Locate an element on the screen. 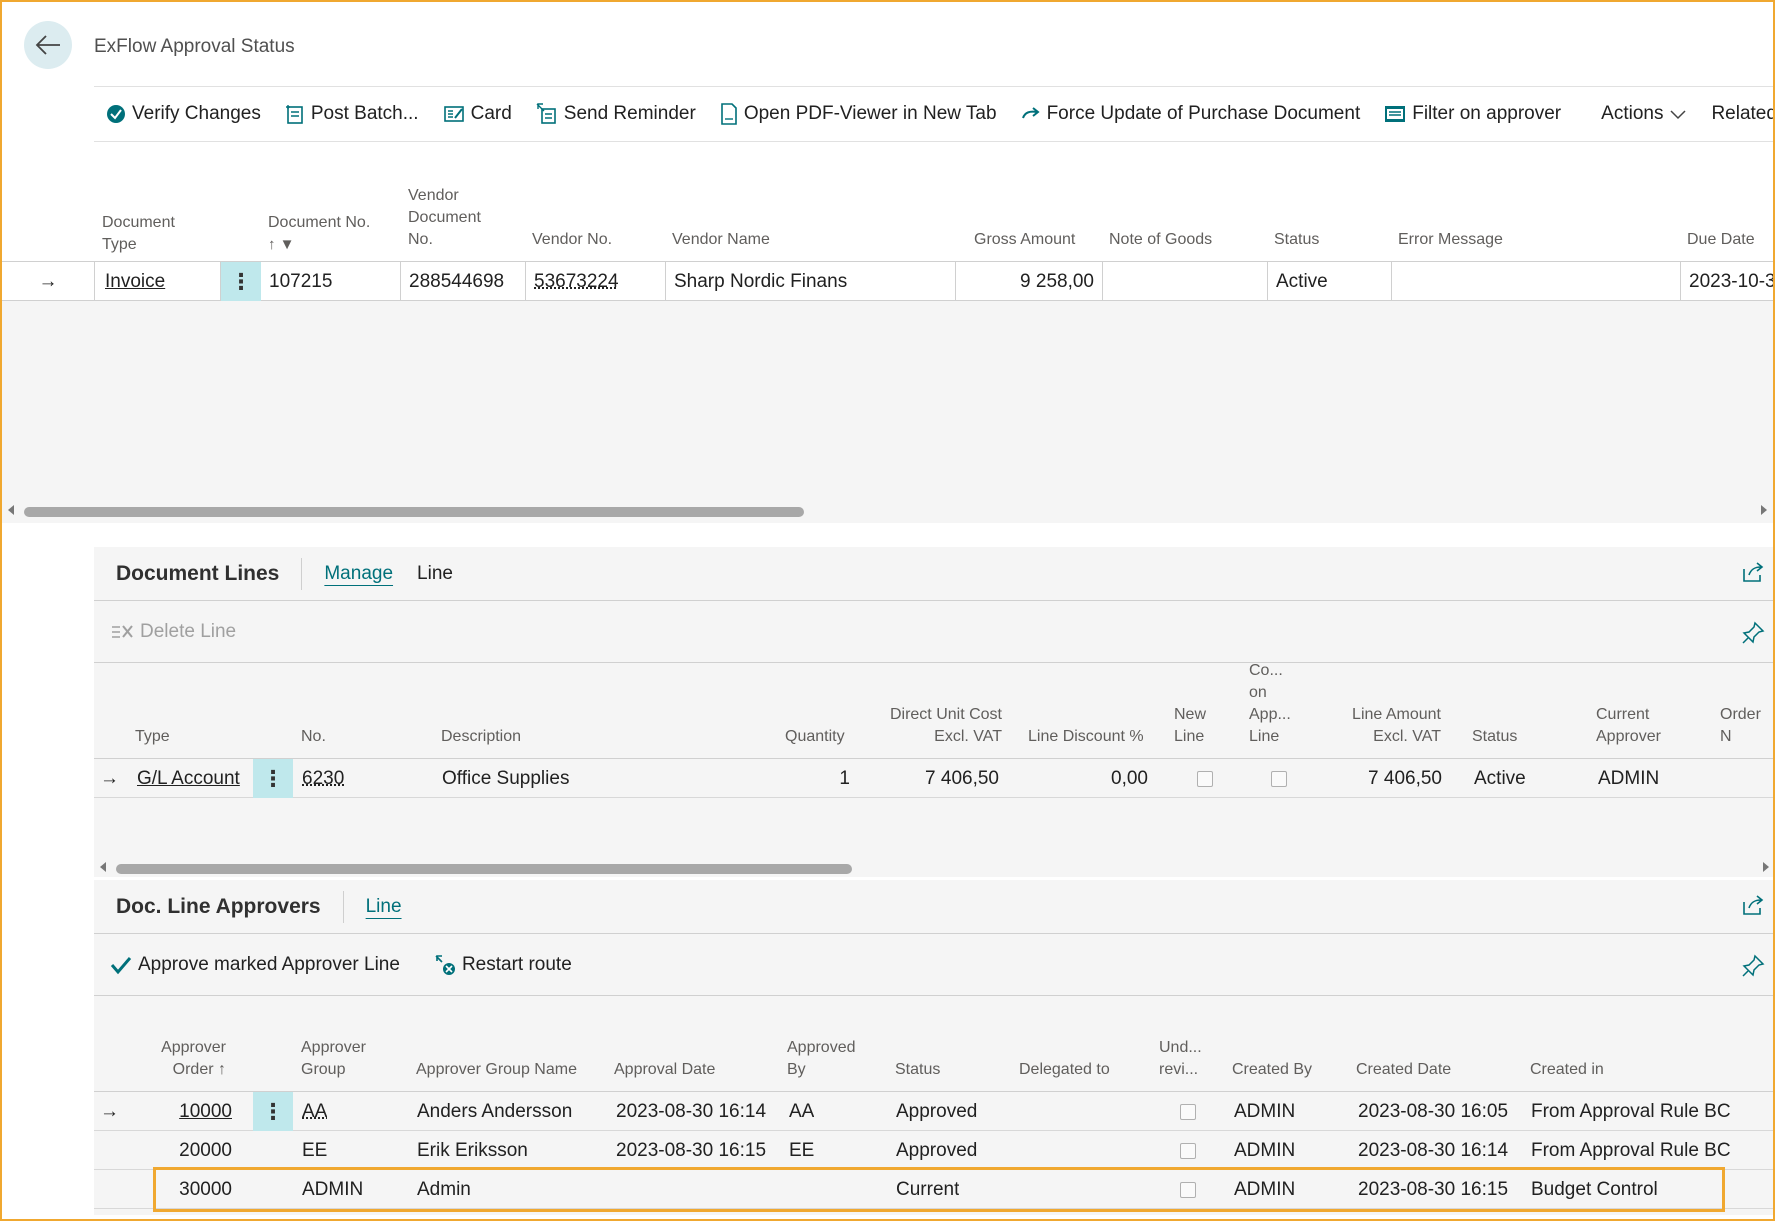 The image size is (1775, 1221). col-line-discount: Line Discount % is located at coordinates (1086, 736).